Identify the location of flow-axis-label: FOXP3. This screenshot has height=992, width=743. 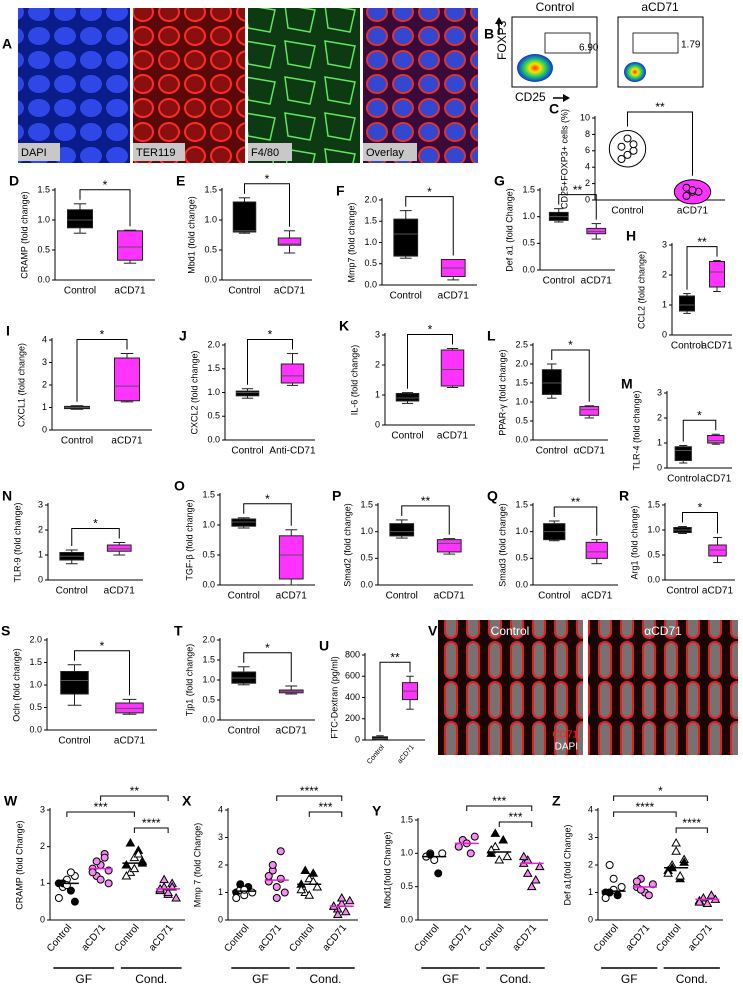
(502, 40).